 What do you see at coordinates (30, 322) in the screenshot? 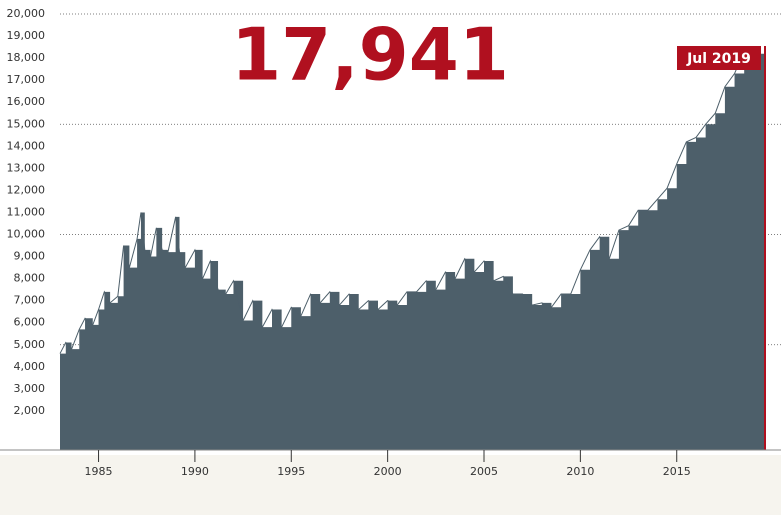
I see `y-tick-label: 6,000` at bounding box center [30, 322].